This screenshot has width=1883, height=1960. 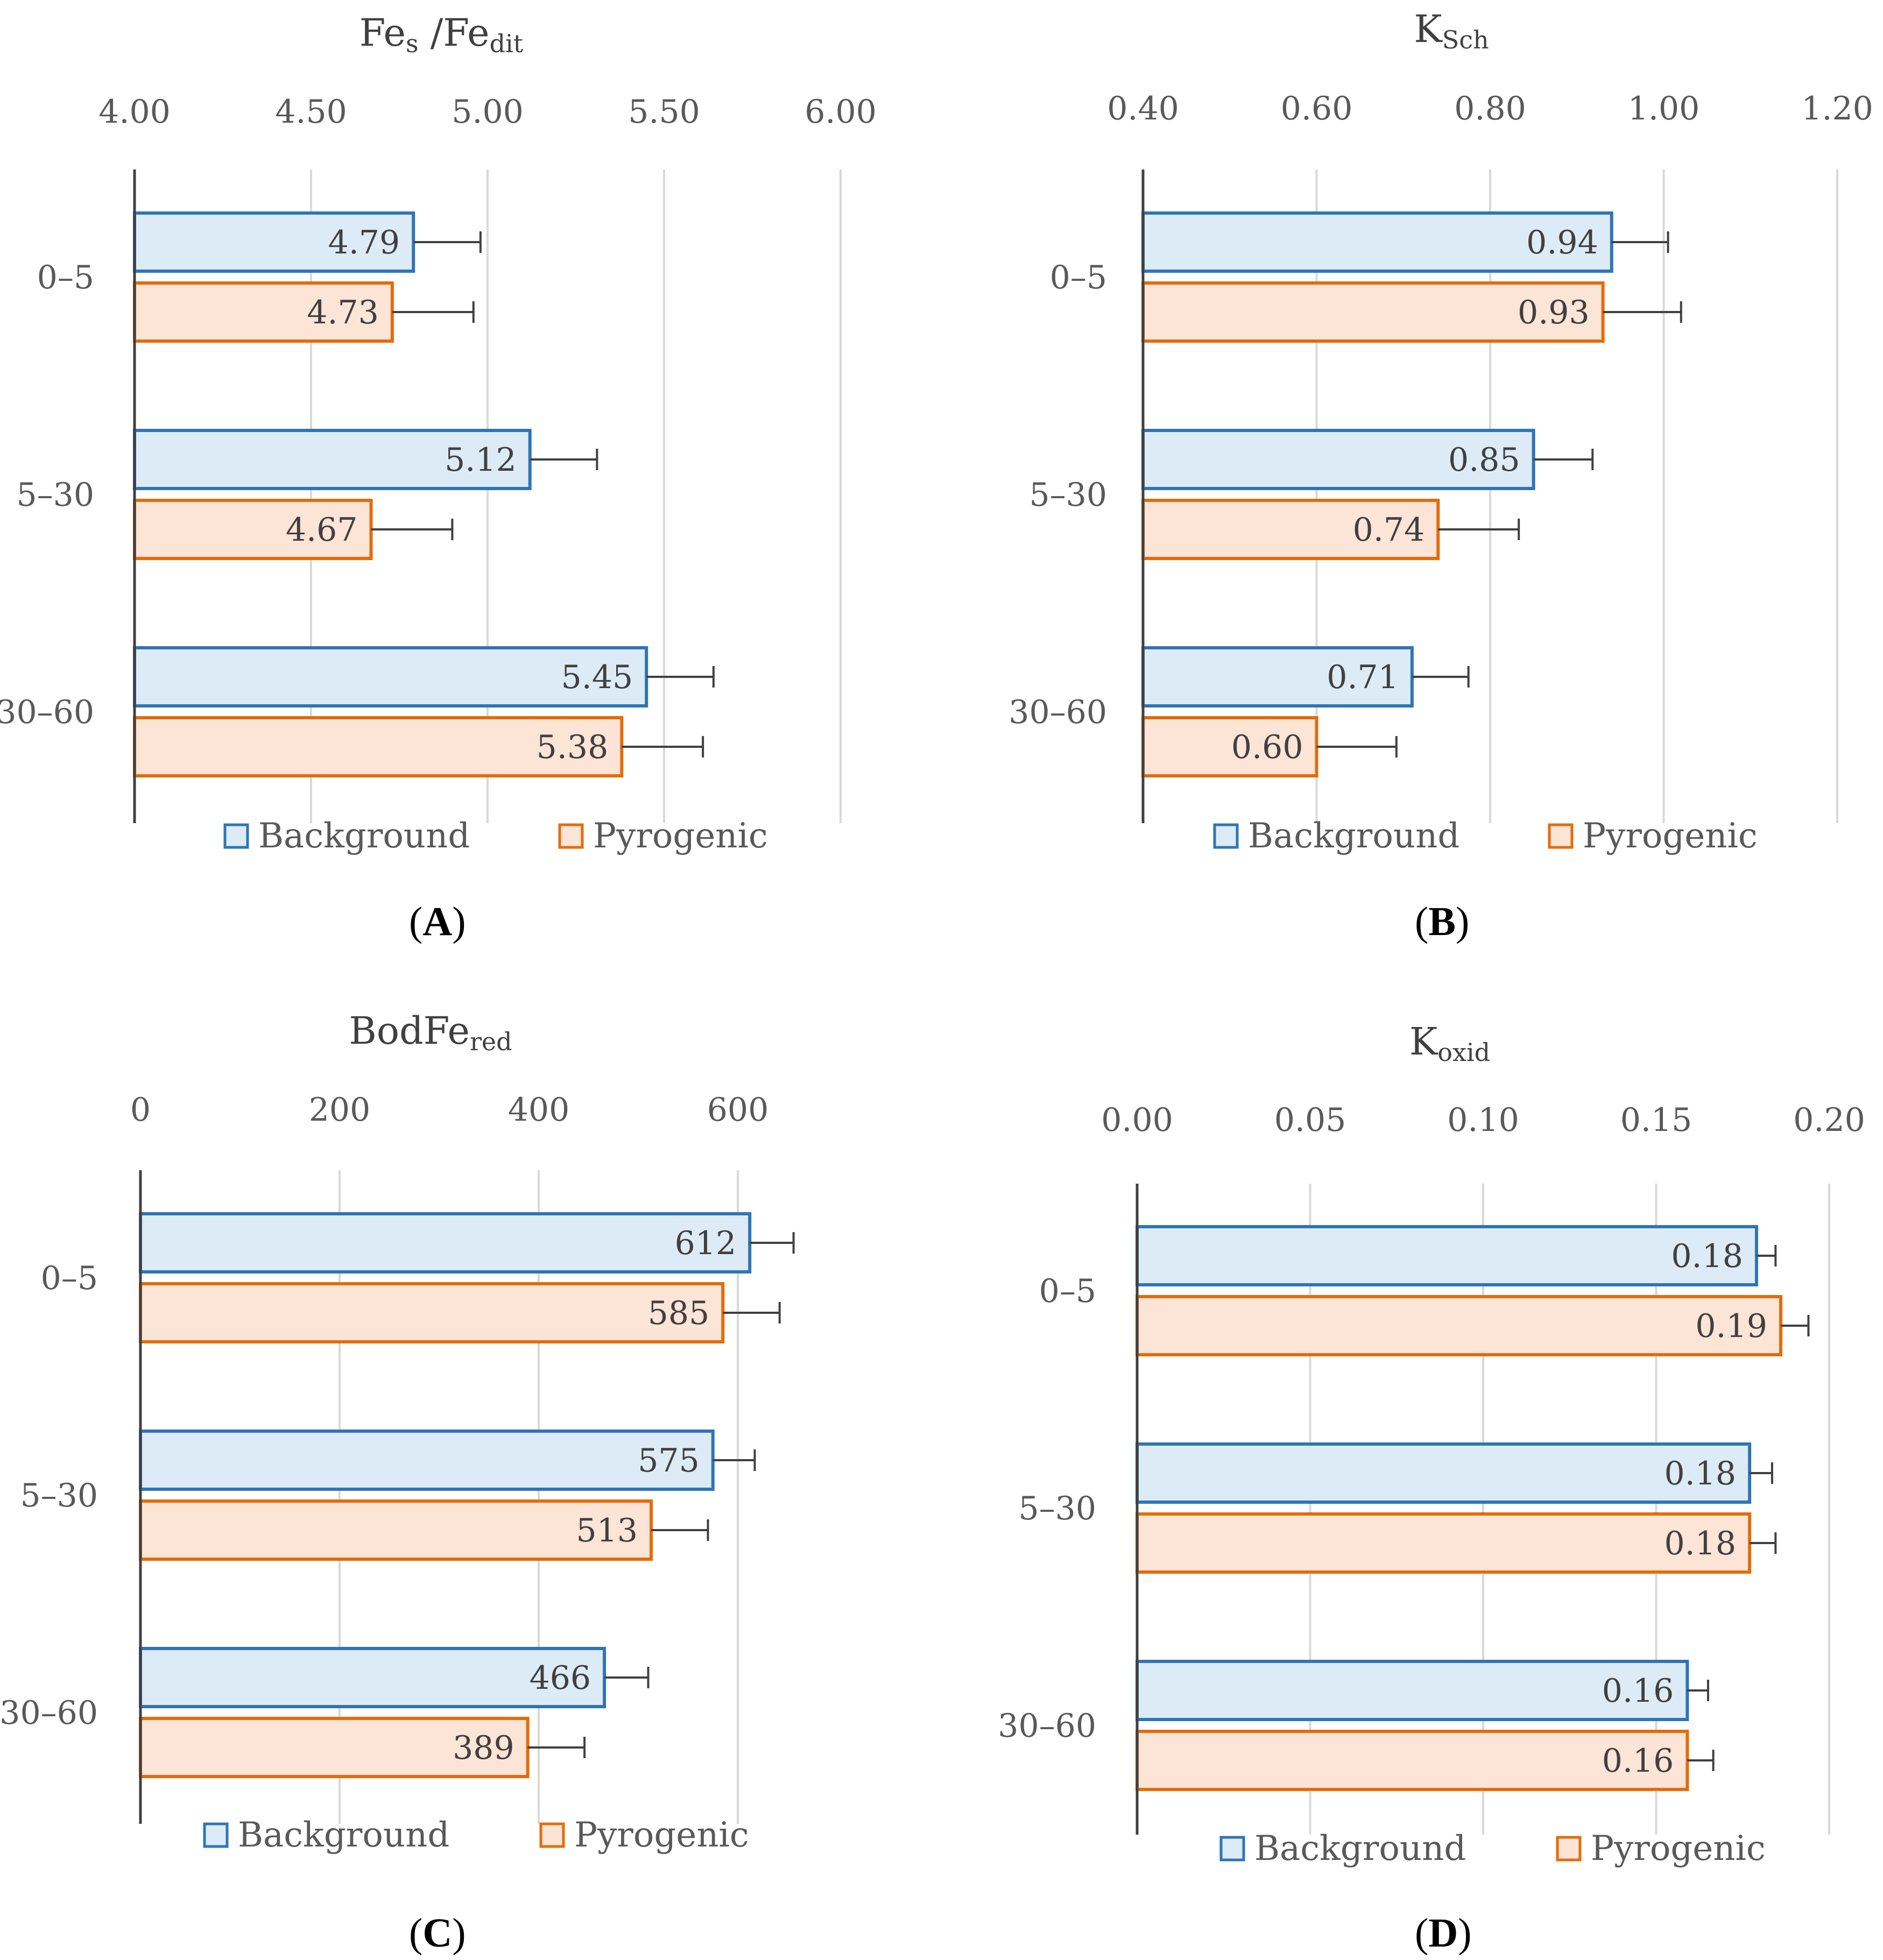 I want to click on x-tick-label: 0.10, so click(x=1483, y=1120).